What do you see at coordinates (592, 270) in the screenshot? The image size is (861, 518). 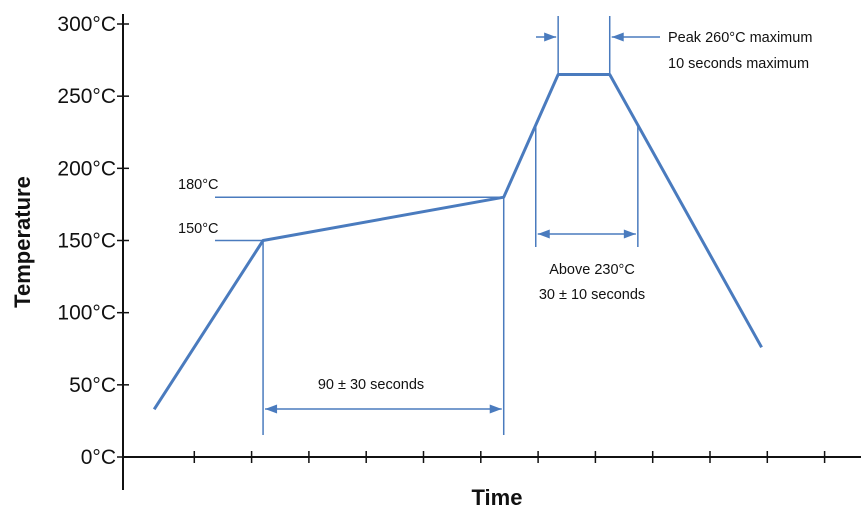 I see `above-230-label: Above 230°C` at bounding box center [592, 270].